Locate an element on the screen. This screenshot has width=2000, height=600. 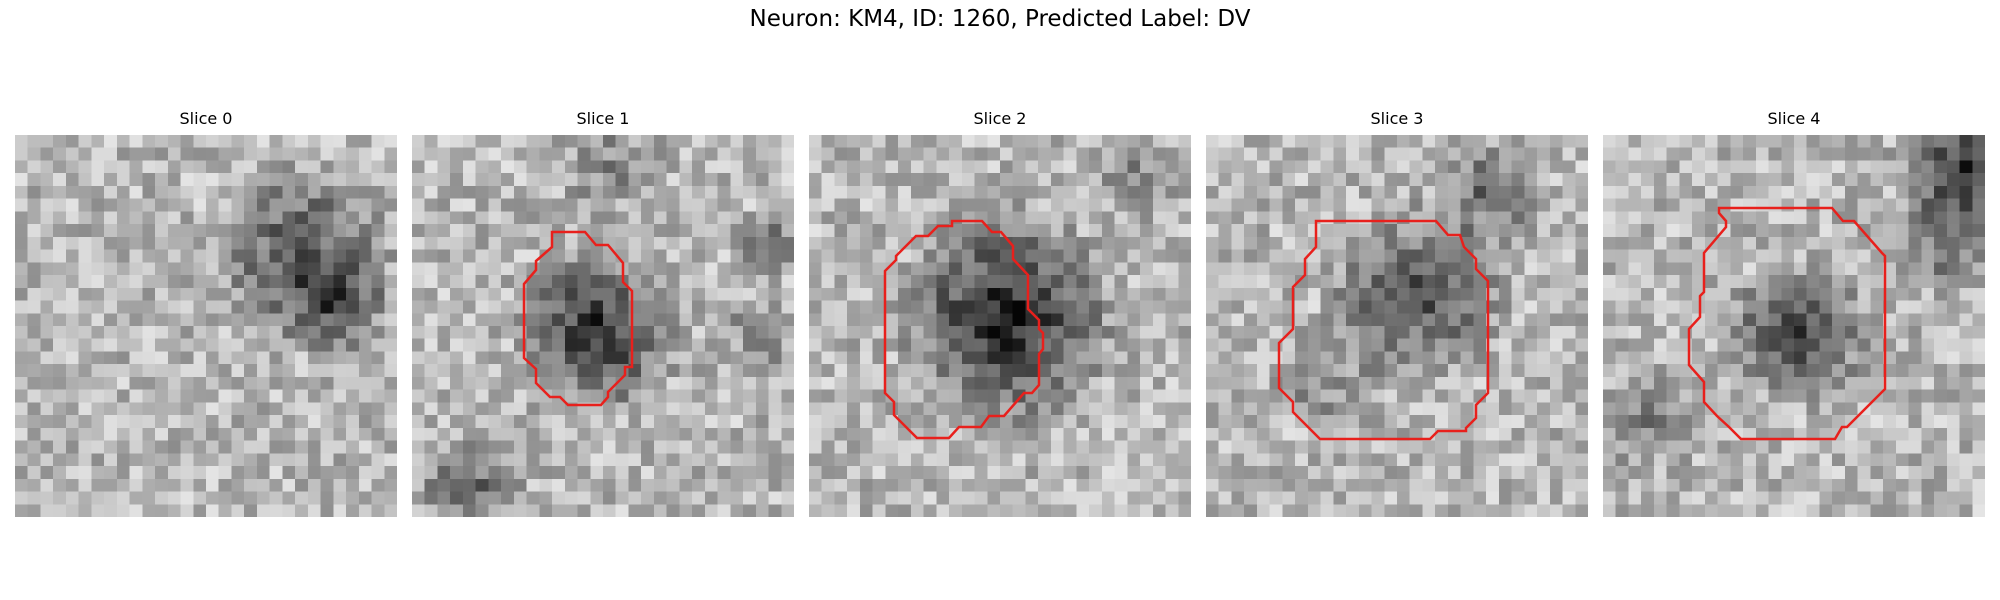
slice-panel-0: Slice 0 is located at coordinates (206, 312).